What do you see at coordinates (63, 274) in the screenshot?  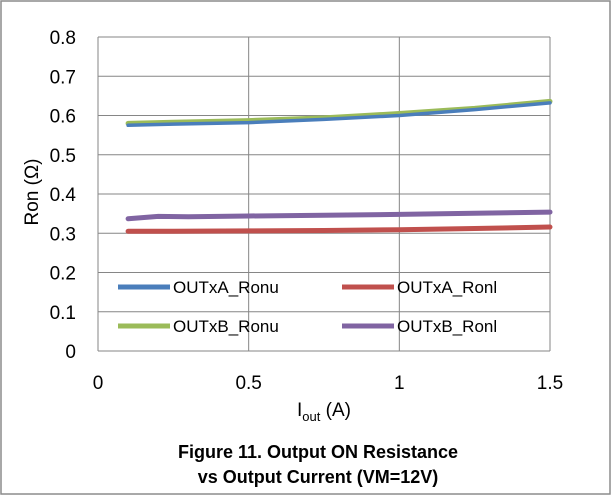 I see `y-tick-label: 0.2` at bounding box center [63, 274].